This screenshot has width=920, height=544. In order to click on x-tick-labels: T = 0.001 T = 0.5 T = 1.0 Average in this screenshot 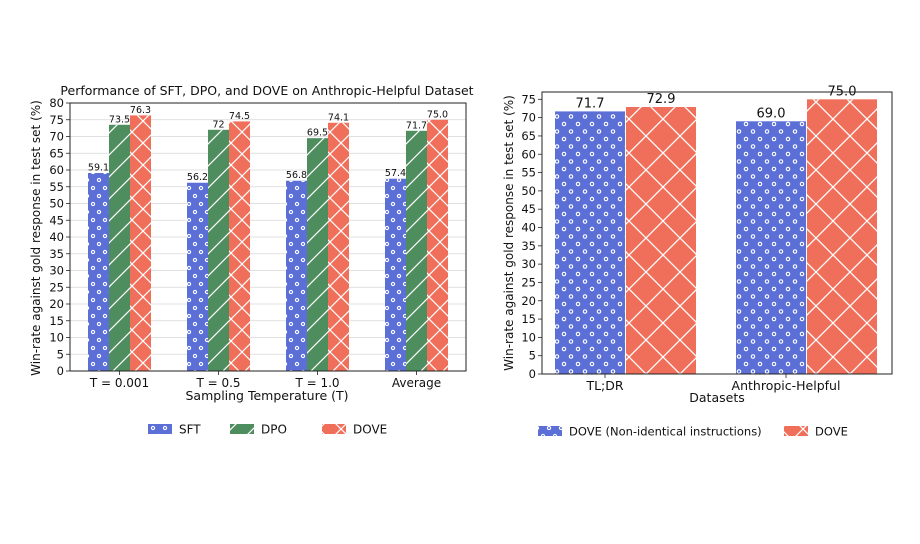, I will do `click(265, 380)`.